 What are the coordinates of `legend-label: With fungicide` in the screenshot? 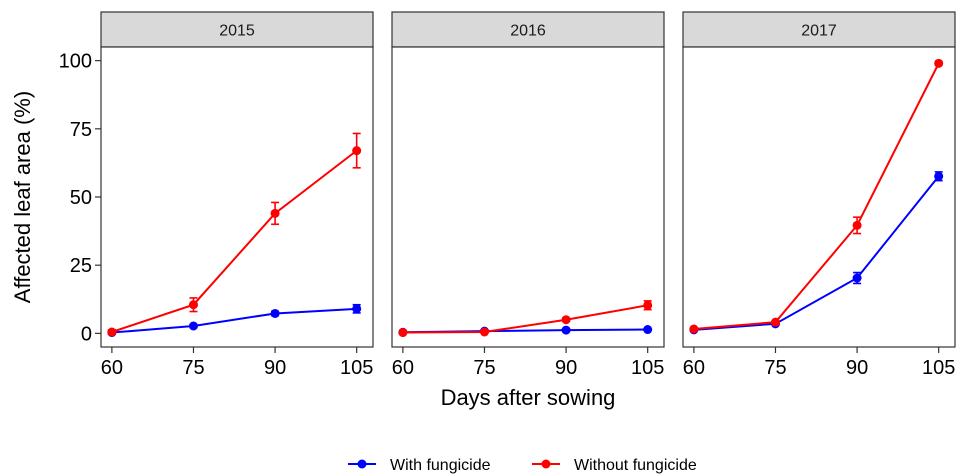 It's located at (440, 465).